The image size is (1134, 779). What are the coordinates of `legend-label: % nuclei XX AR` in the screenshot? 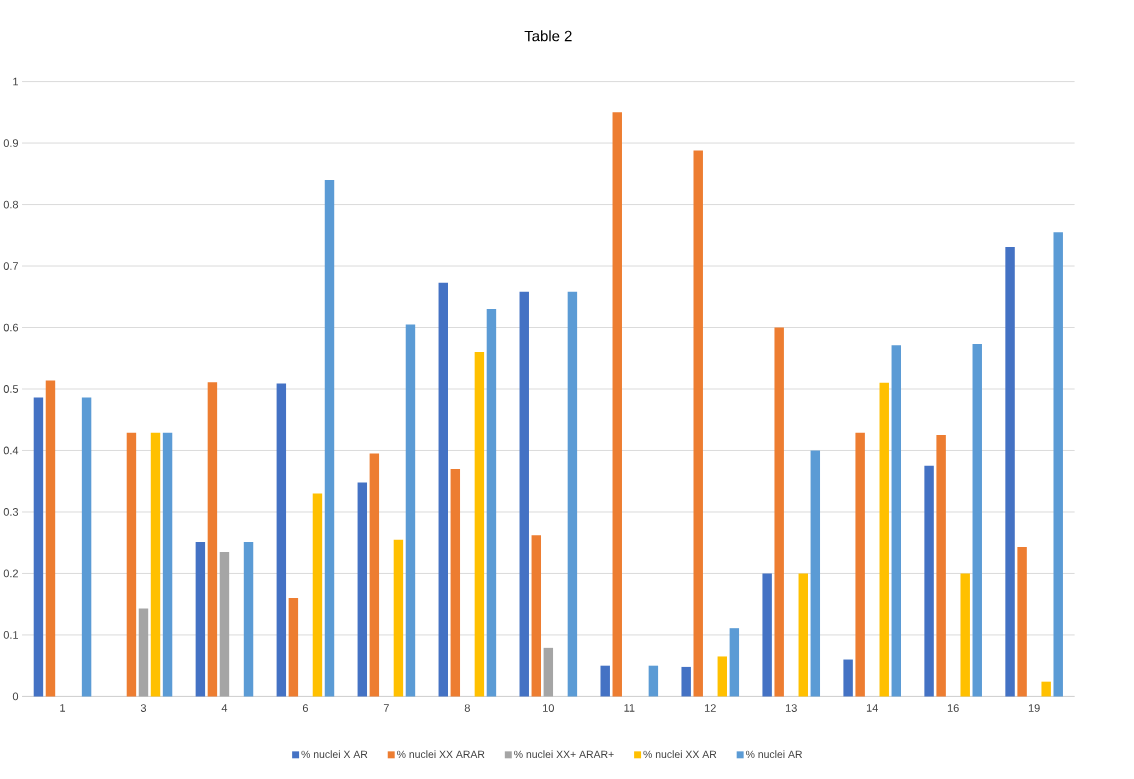 It's located at (680, 754).